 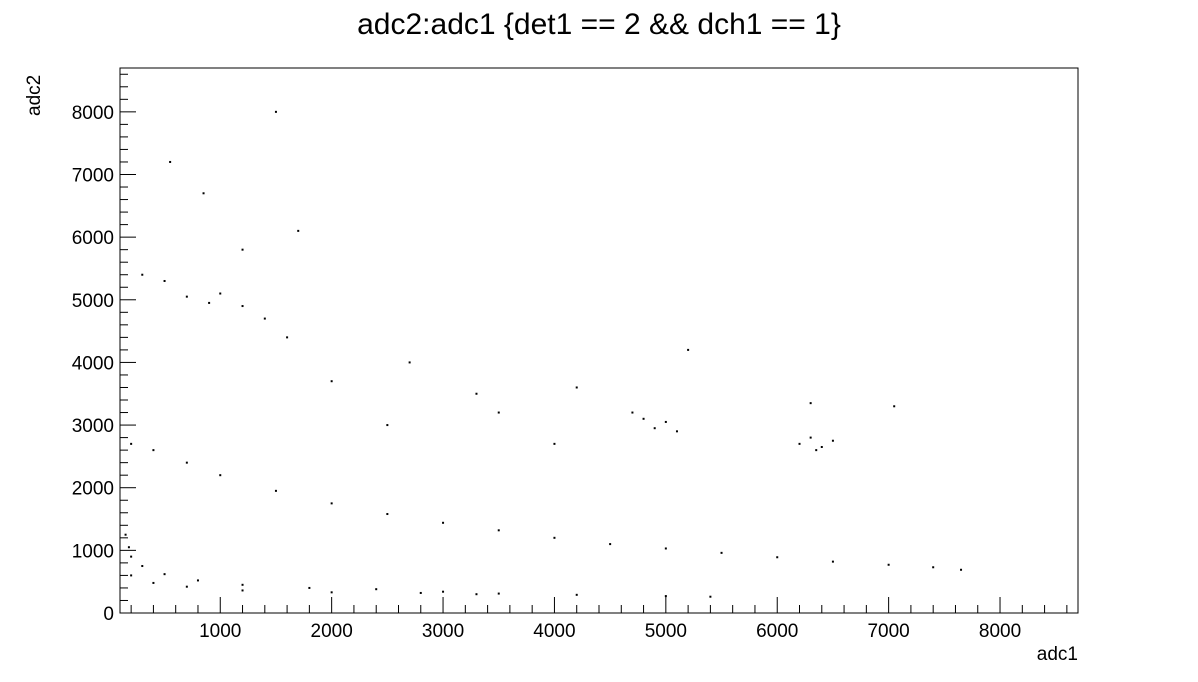 What do you see at coordinates (93, 489) in the screenshot?
I see `y-tick-label: 2000` at bounding box center [93, 489].